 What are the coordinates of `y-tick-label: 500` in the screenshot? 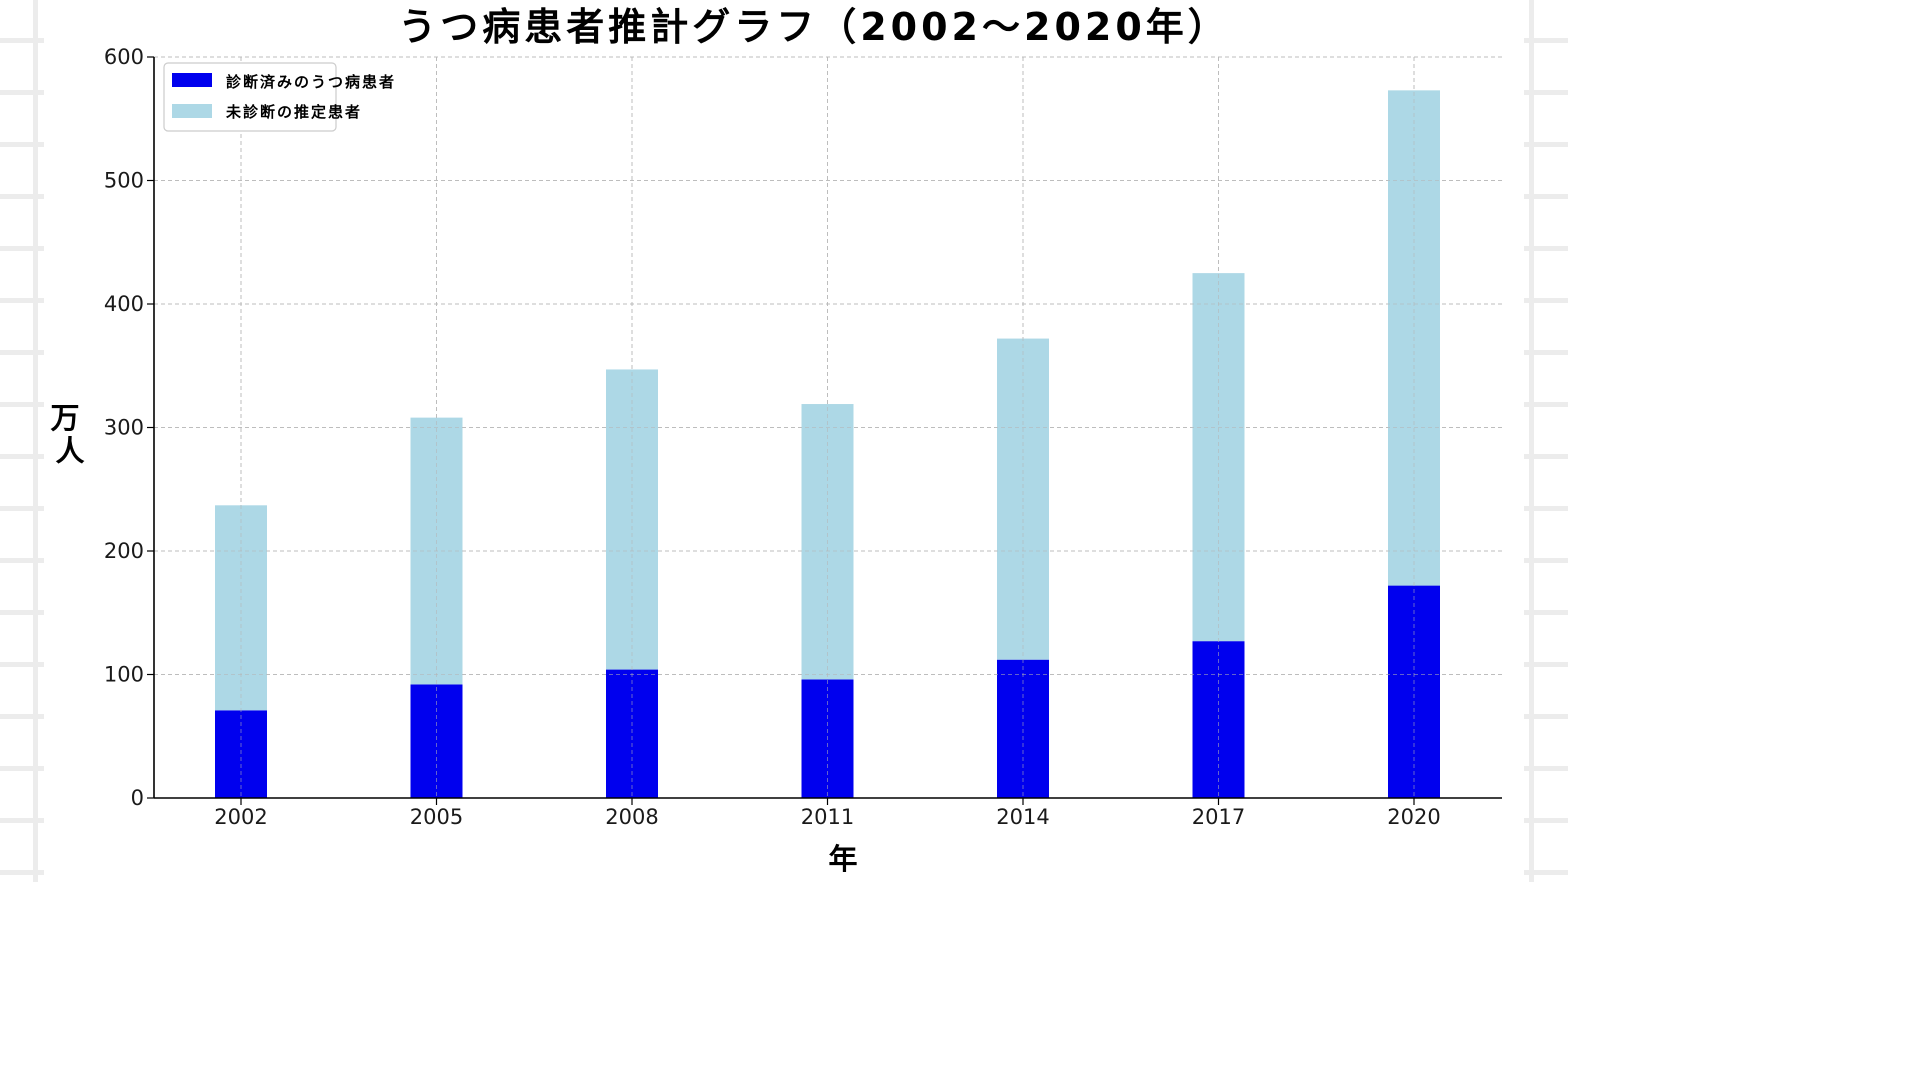 It's located at (124, 181).